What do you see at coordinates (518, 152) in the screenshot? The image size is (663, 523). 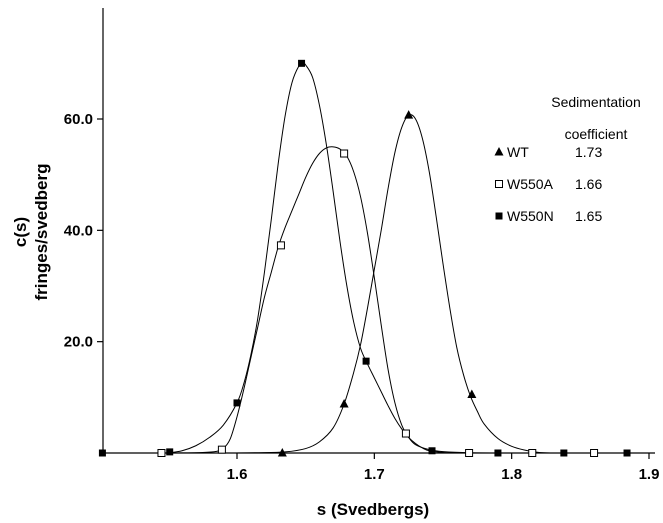 I see `legend-label-wt: WT` at bounding box center [518, 152].